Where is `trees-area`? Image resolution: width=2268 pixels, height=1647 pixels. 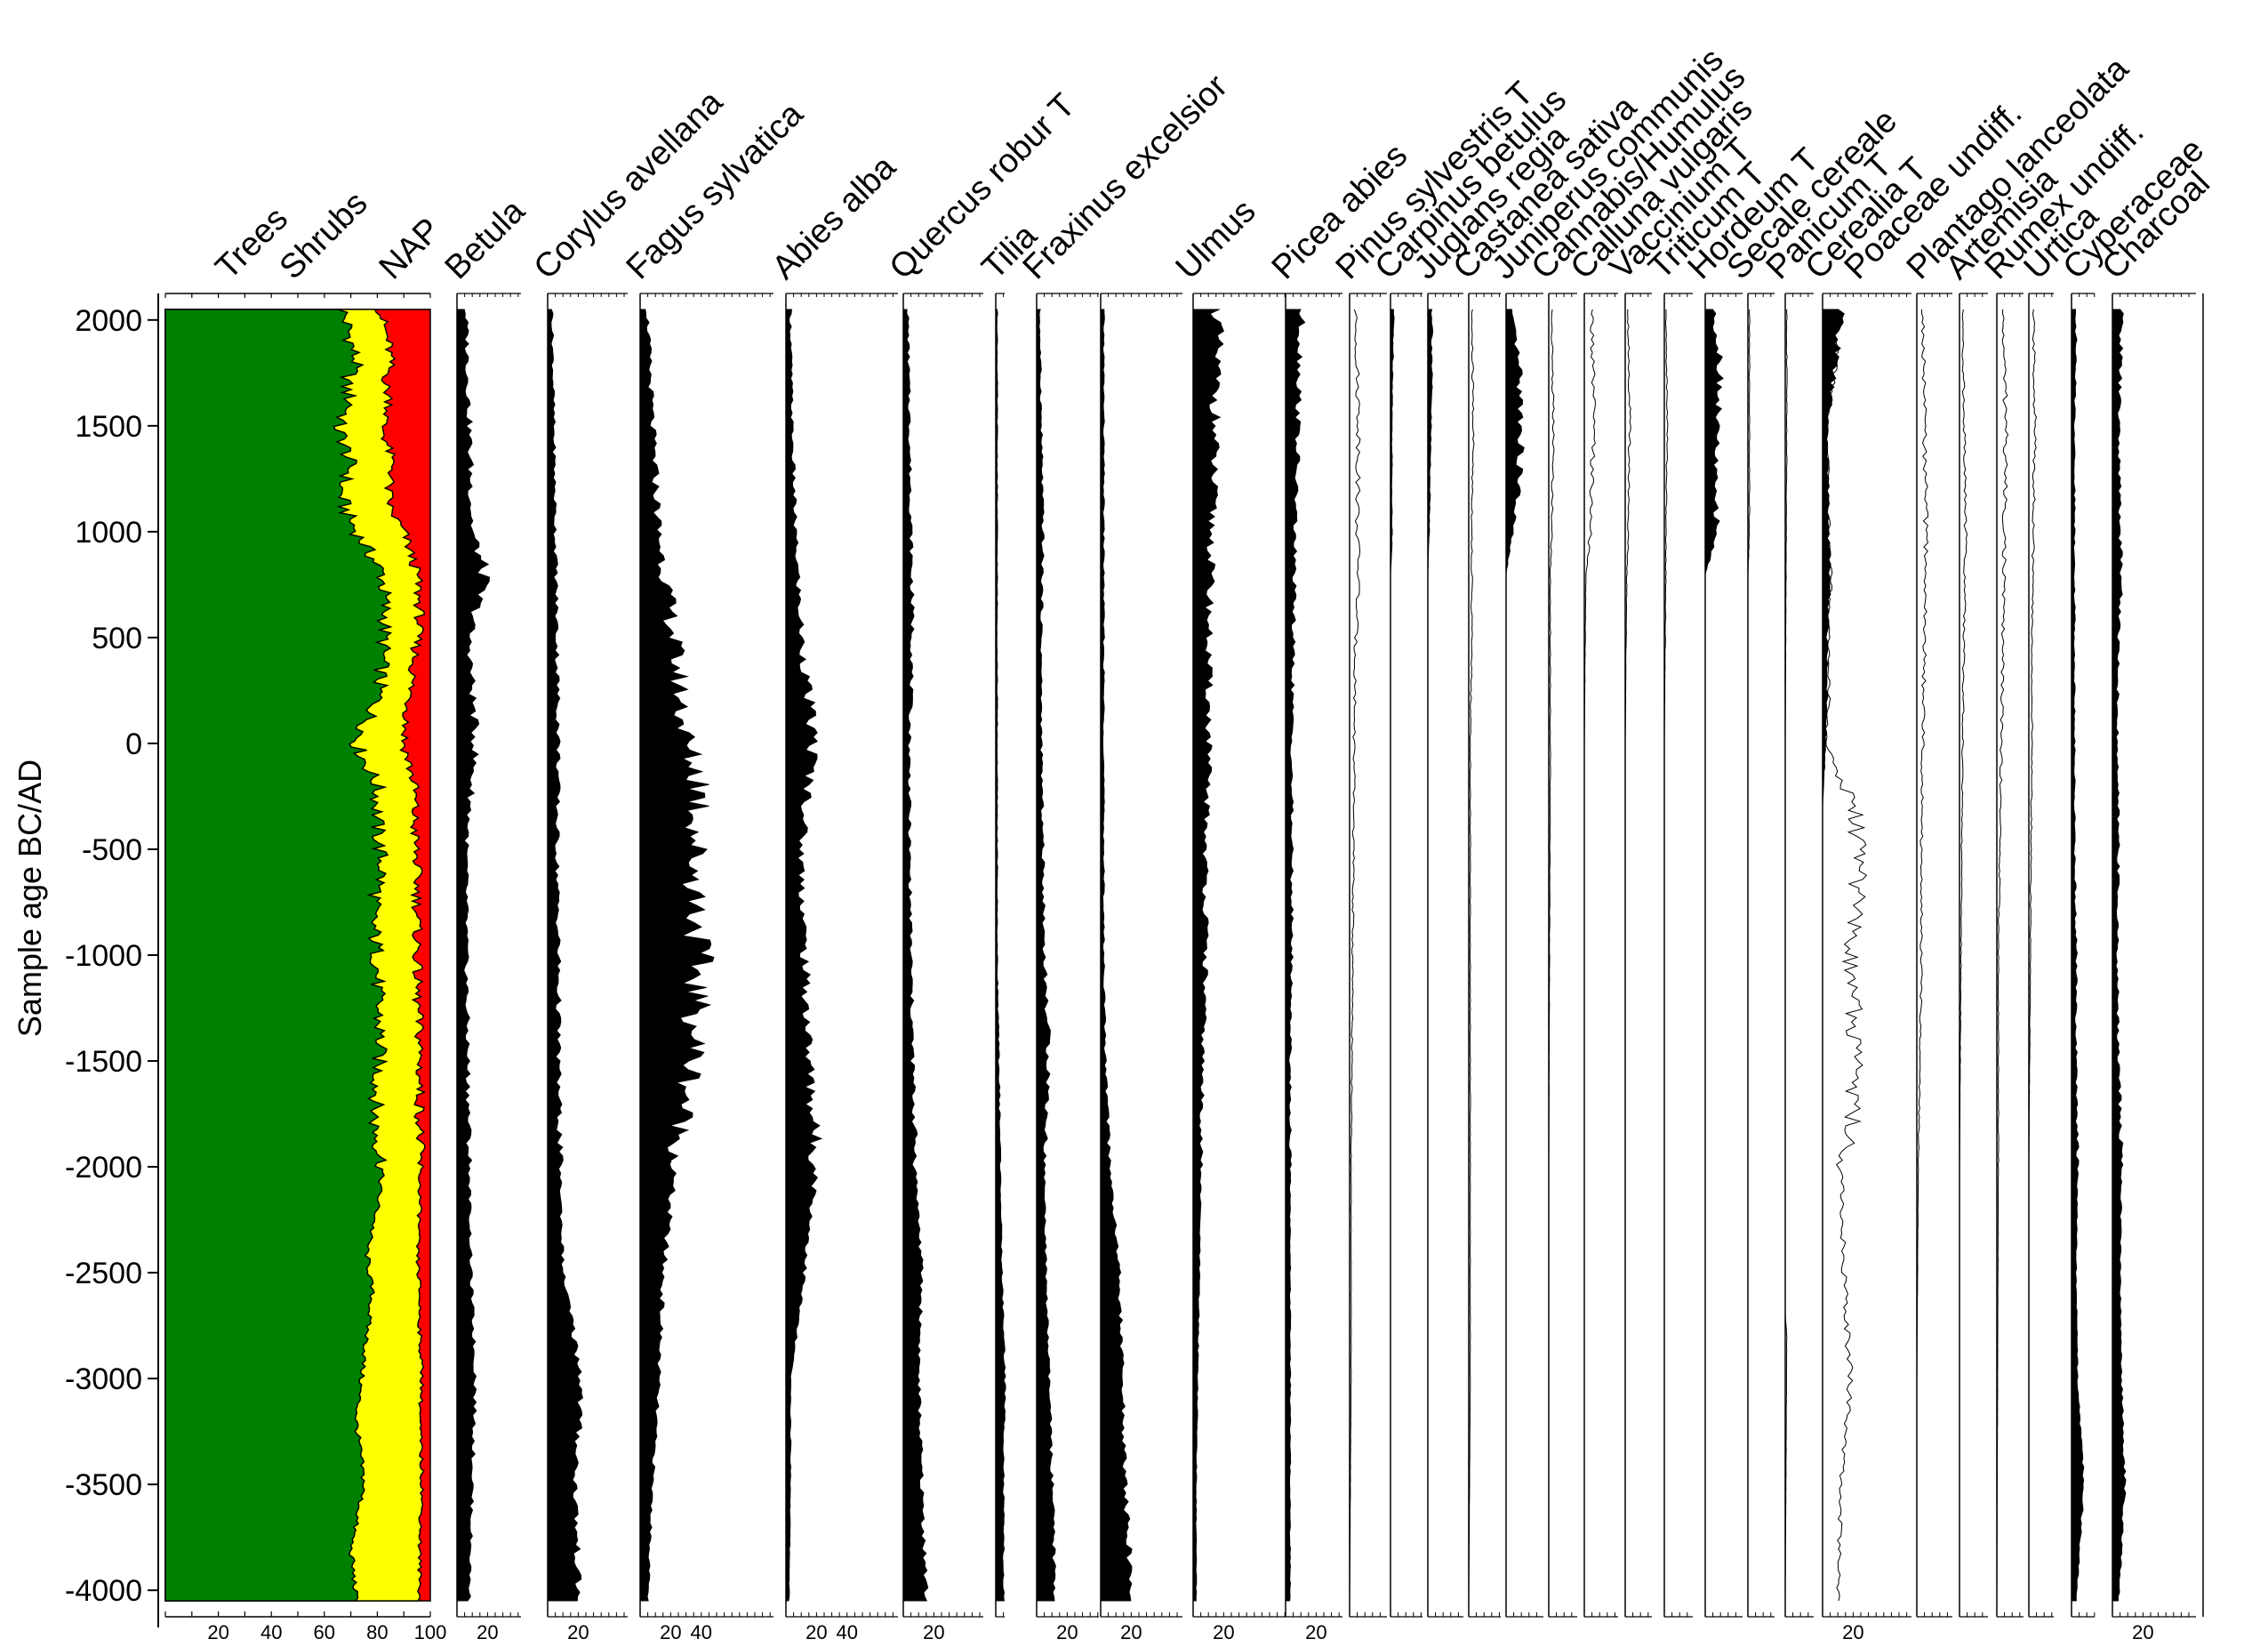 trees-area is located at coordinates (278, 955).